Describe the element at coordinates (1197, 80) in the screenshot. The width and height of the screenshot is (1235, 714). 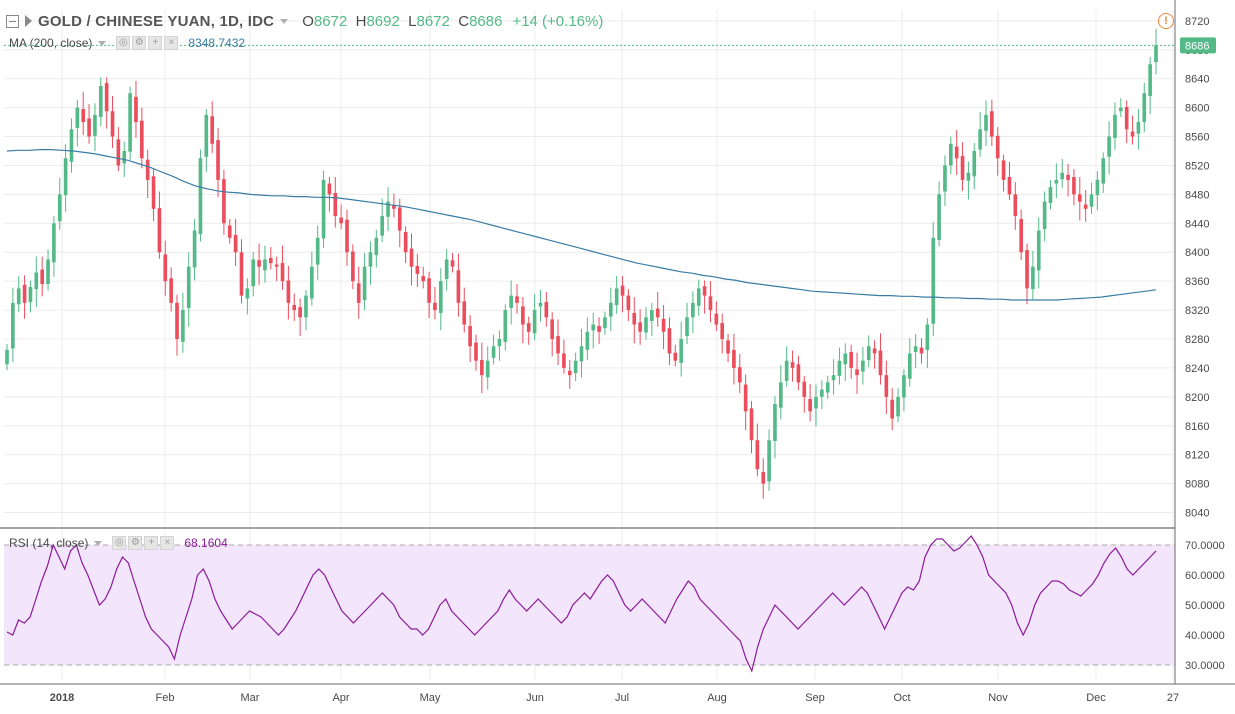
I see `price-tick: 8640` at that location.